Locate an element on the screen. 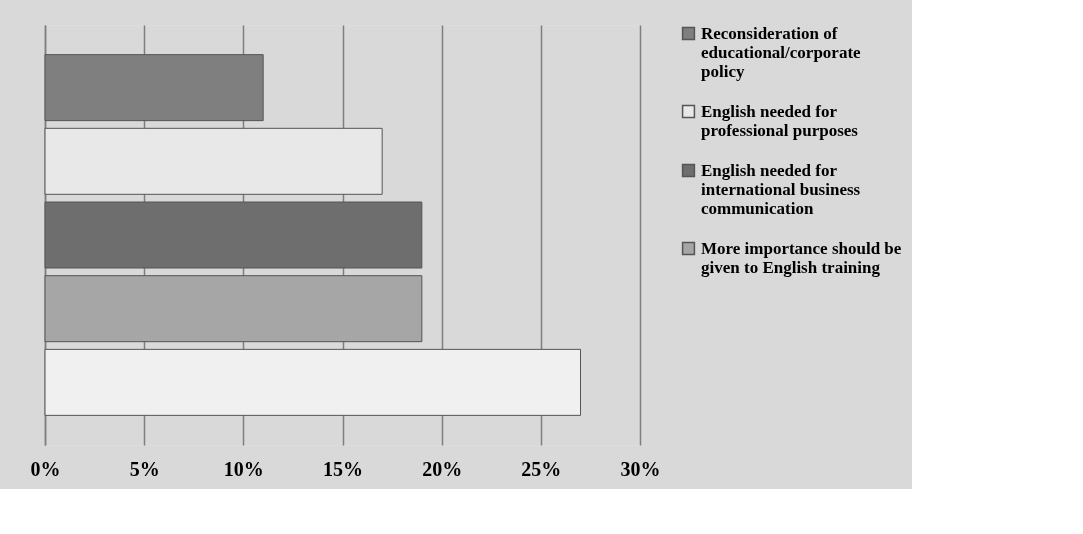  x-tick-label: 20% is located at coordinates (442, 468).